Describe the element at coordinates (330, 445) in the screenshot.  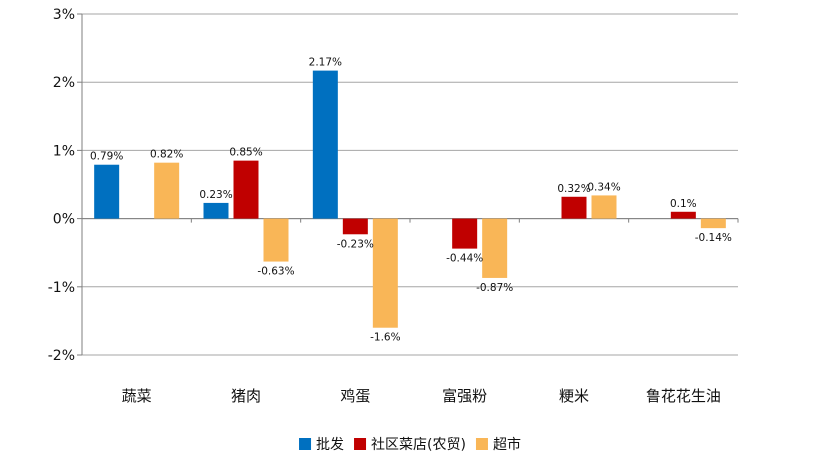
I see `legend-label: 批发` at that location.